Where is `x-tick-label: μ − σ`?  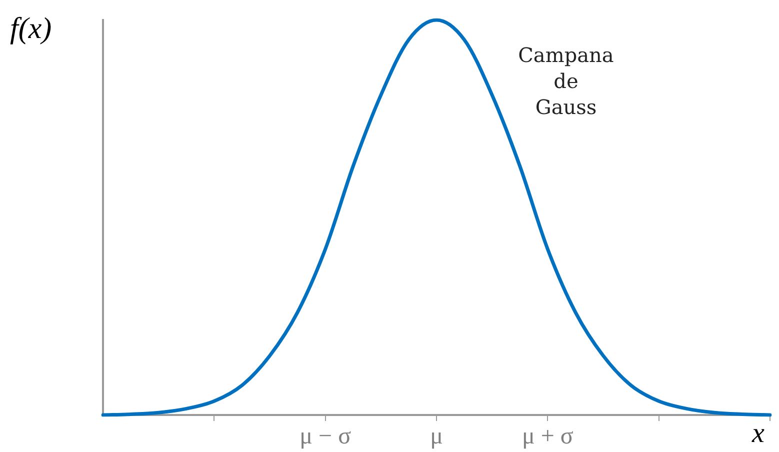 x-tick-label: μ − σ is located at coordinates (326, 437).